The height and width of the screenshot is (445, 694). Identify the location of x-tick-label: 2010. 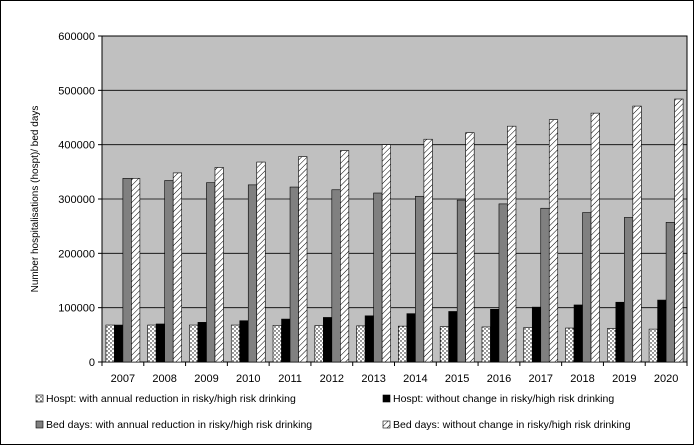
(248, 379).